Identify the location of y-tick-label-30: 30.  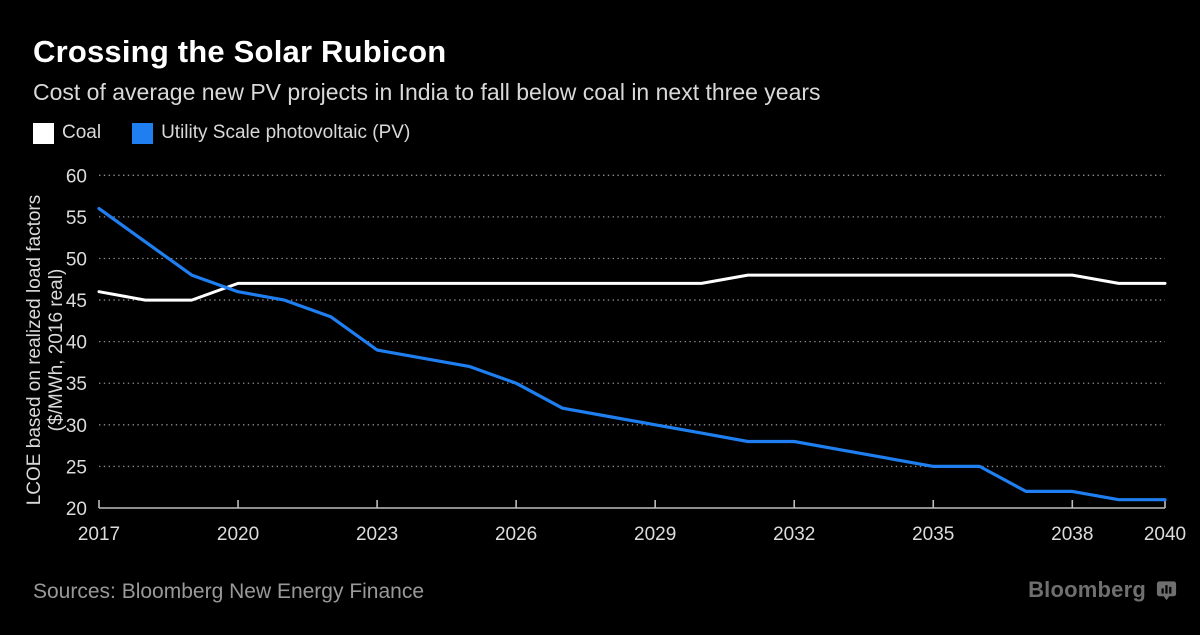
(76, 426).